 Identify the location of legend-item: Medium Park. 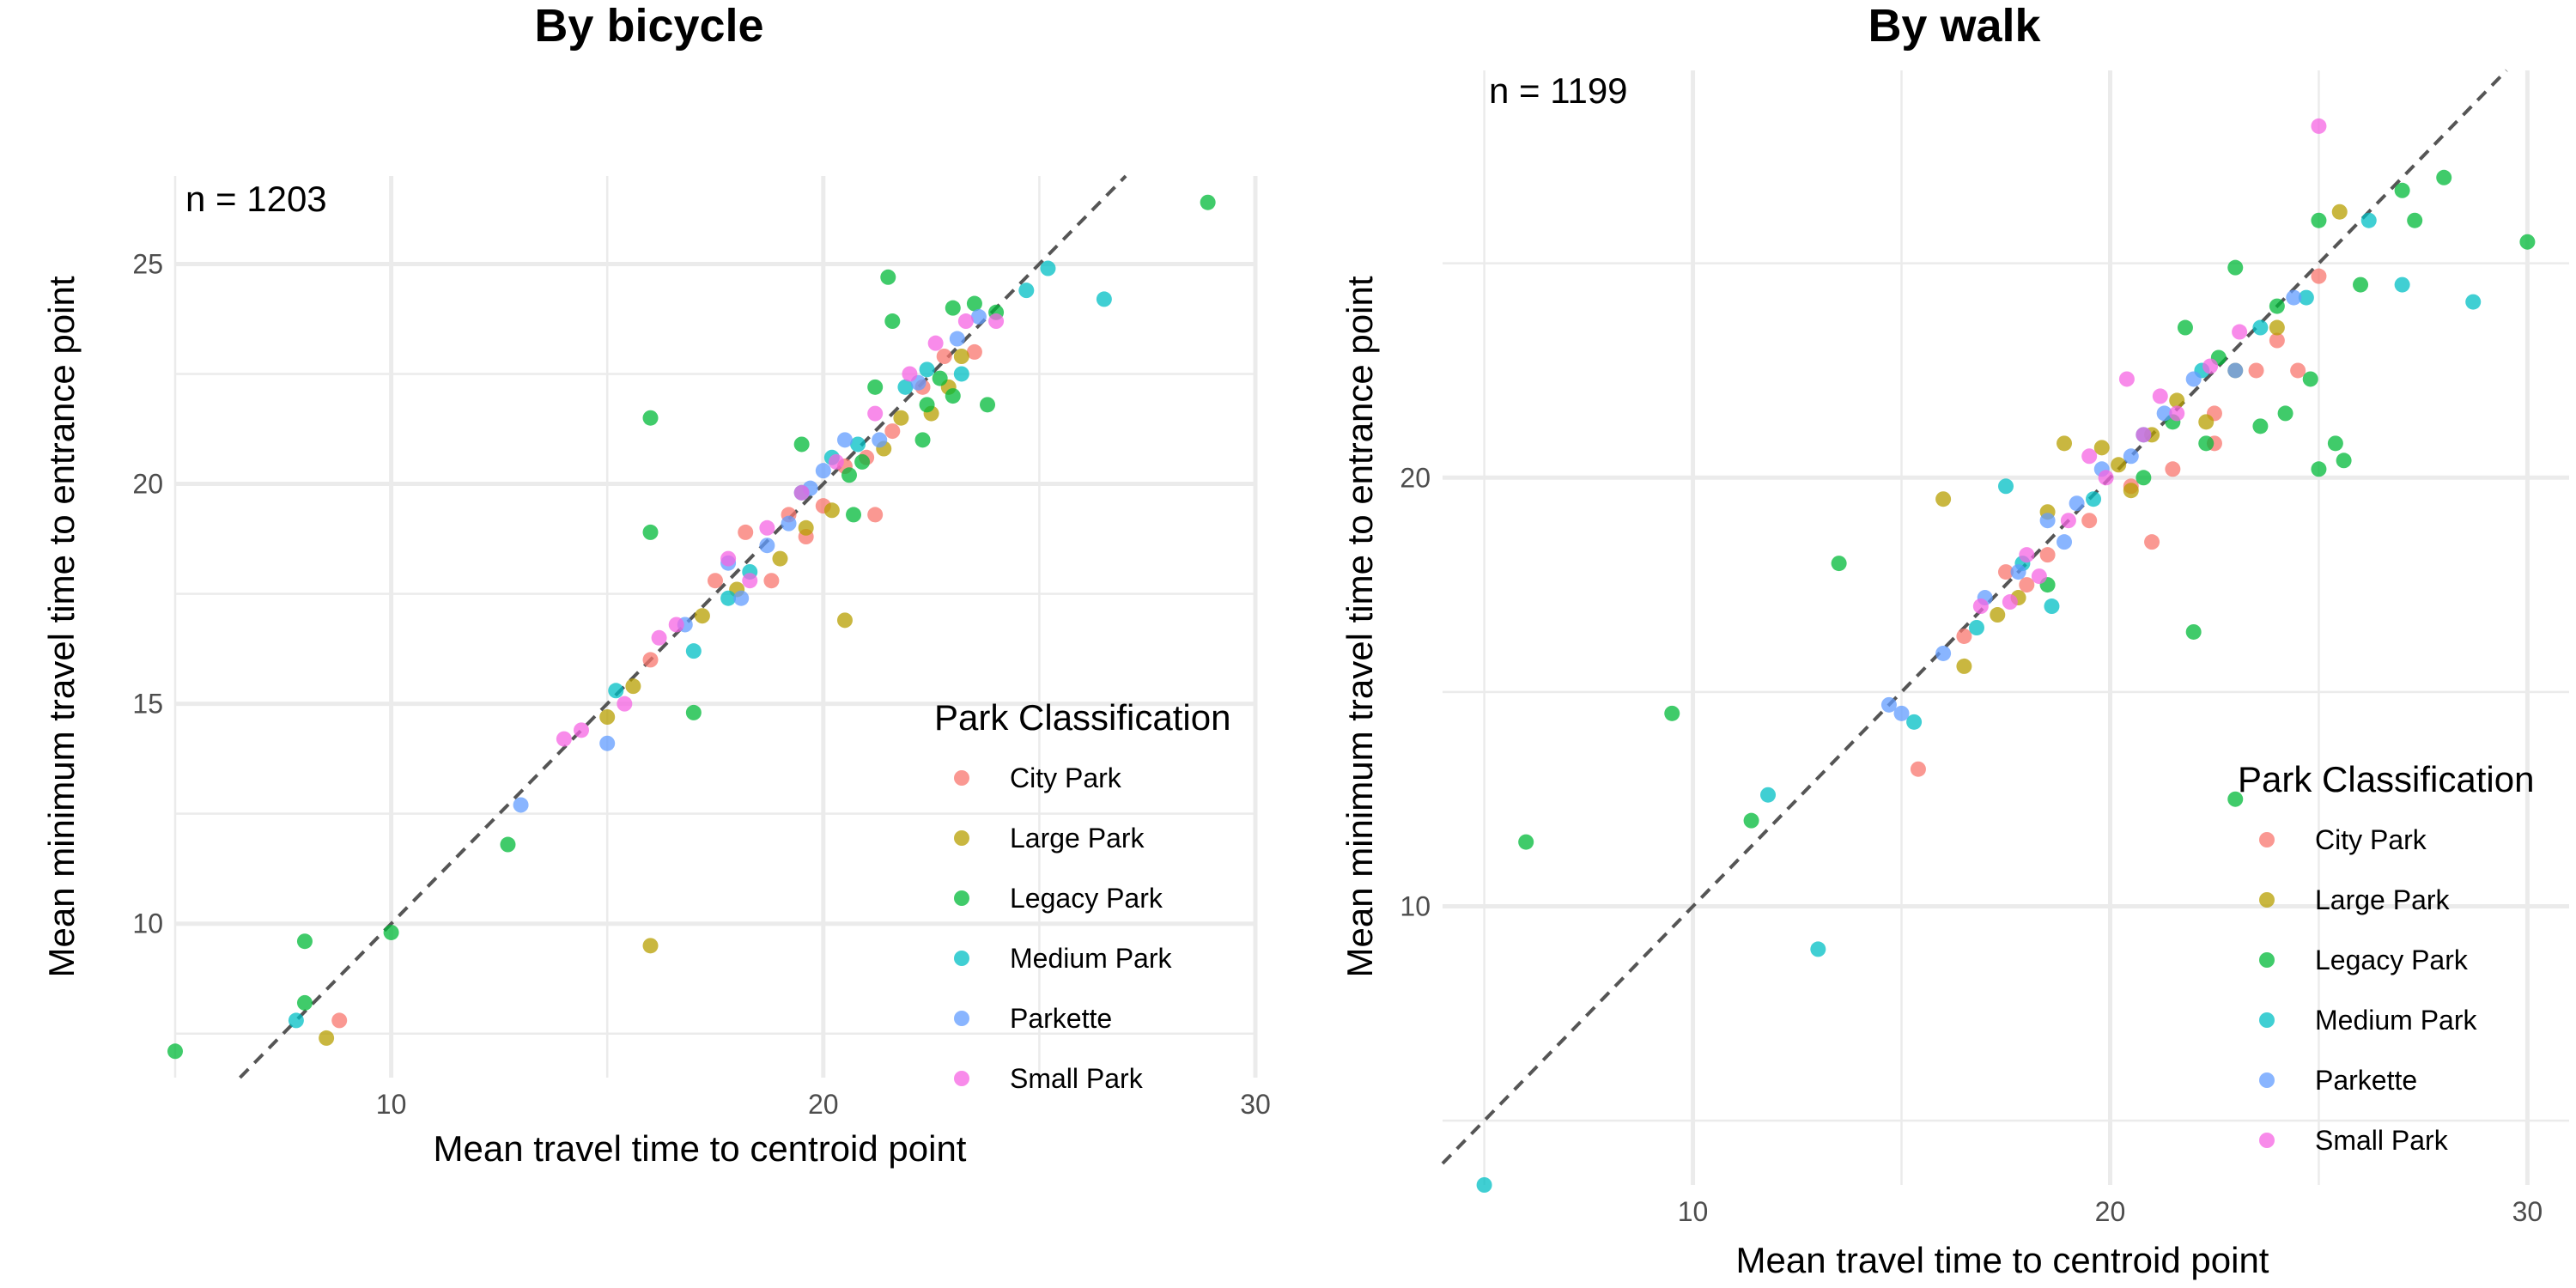
(2368, 1020).